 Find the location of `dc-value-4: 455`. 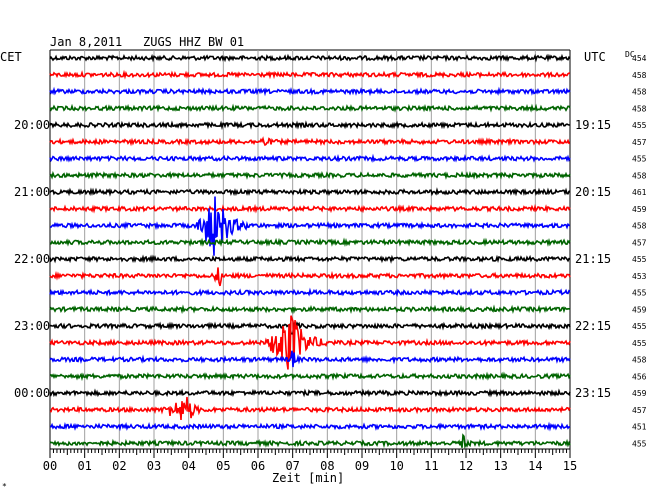

dc-value-4: 455 is located at coordinates (639, 125).